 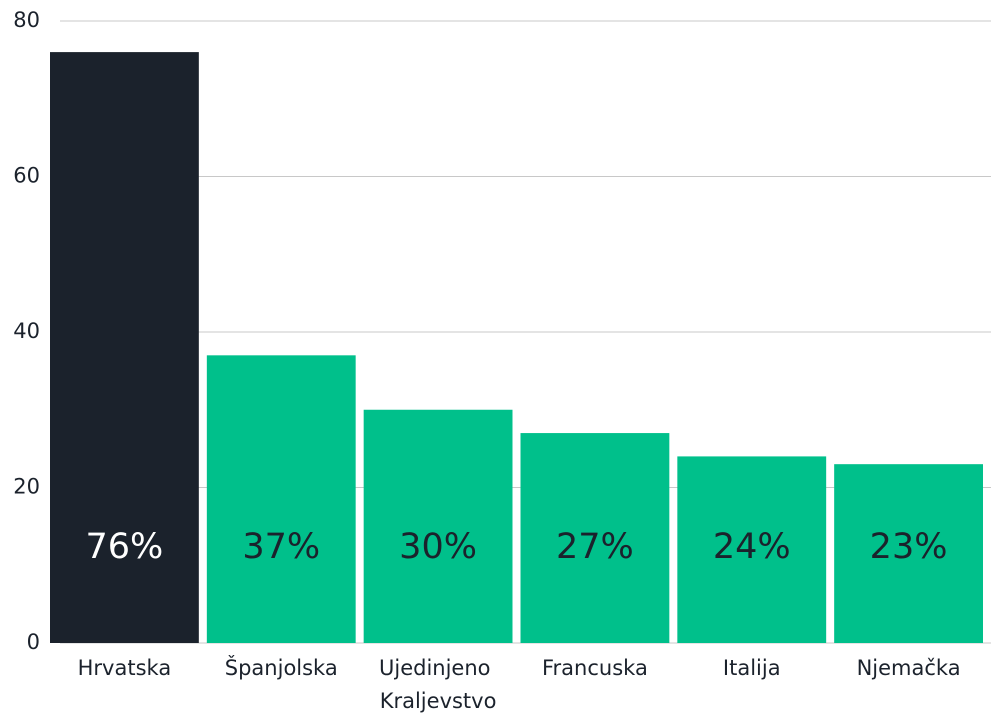 What do you see at coordinates (909, 547) in the screenshot?
I see `value-label: 23%` at bounding box center [909, 547].